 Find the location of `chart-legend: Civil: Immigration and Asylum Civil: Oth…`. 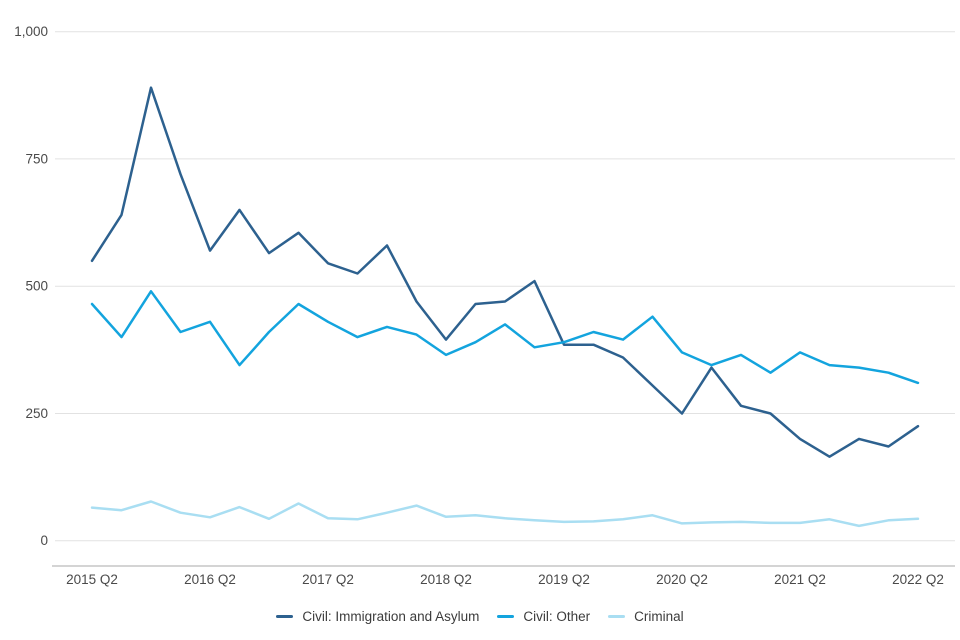

chart-legend: Civil: Immigration and Asylum Civil: Oth… is located at coordinates (480, 616).